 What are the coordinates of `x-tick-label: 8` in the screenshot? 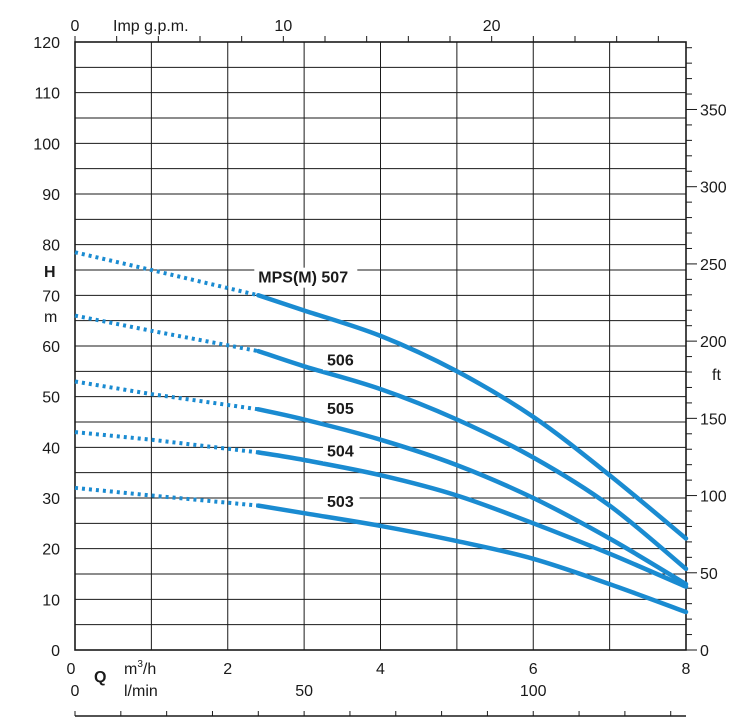 It's located at (686, 669).